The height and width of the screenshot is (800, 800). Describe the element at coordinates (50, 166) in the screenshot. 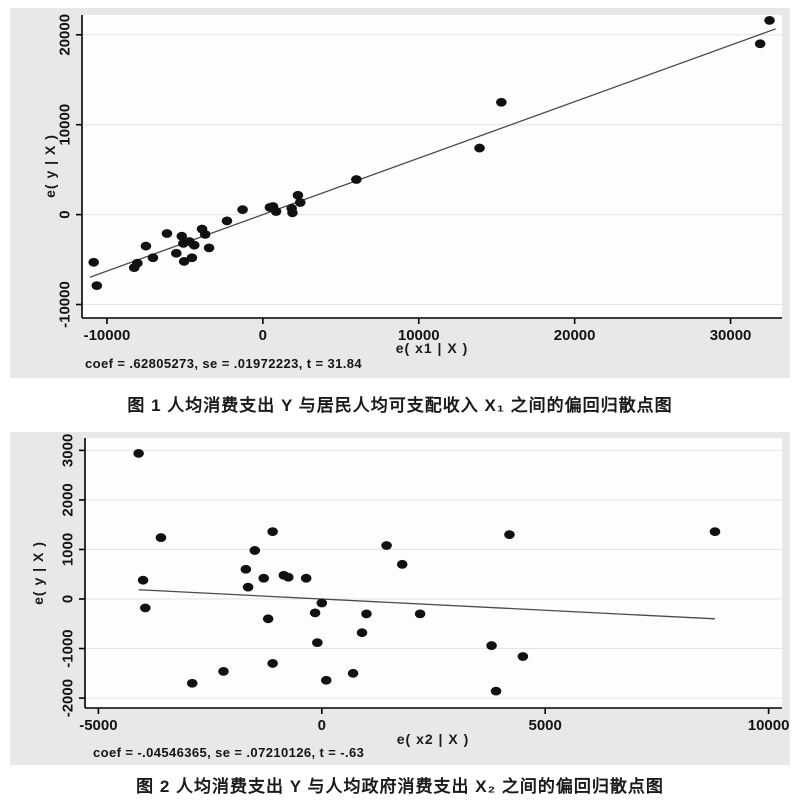

I see `figure1-y-axis-title: e( y | X )` at that location.